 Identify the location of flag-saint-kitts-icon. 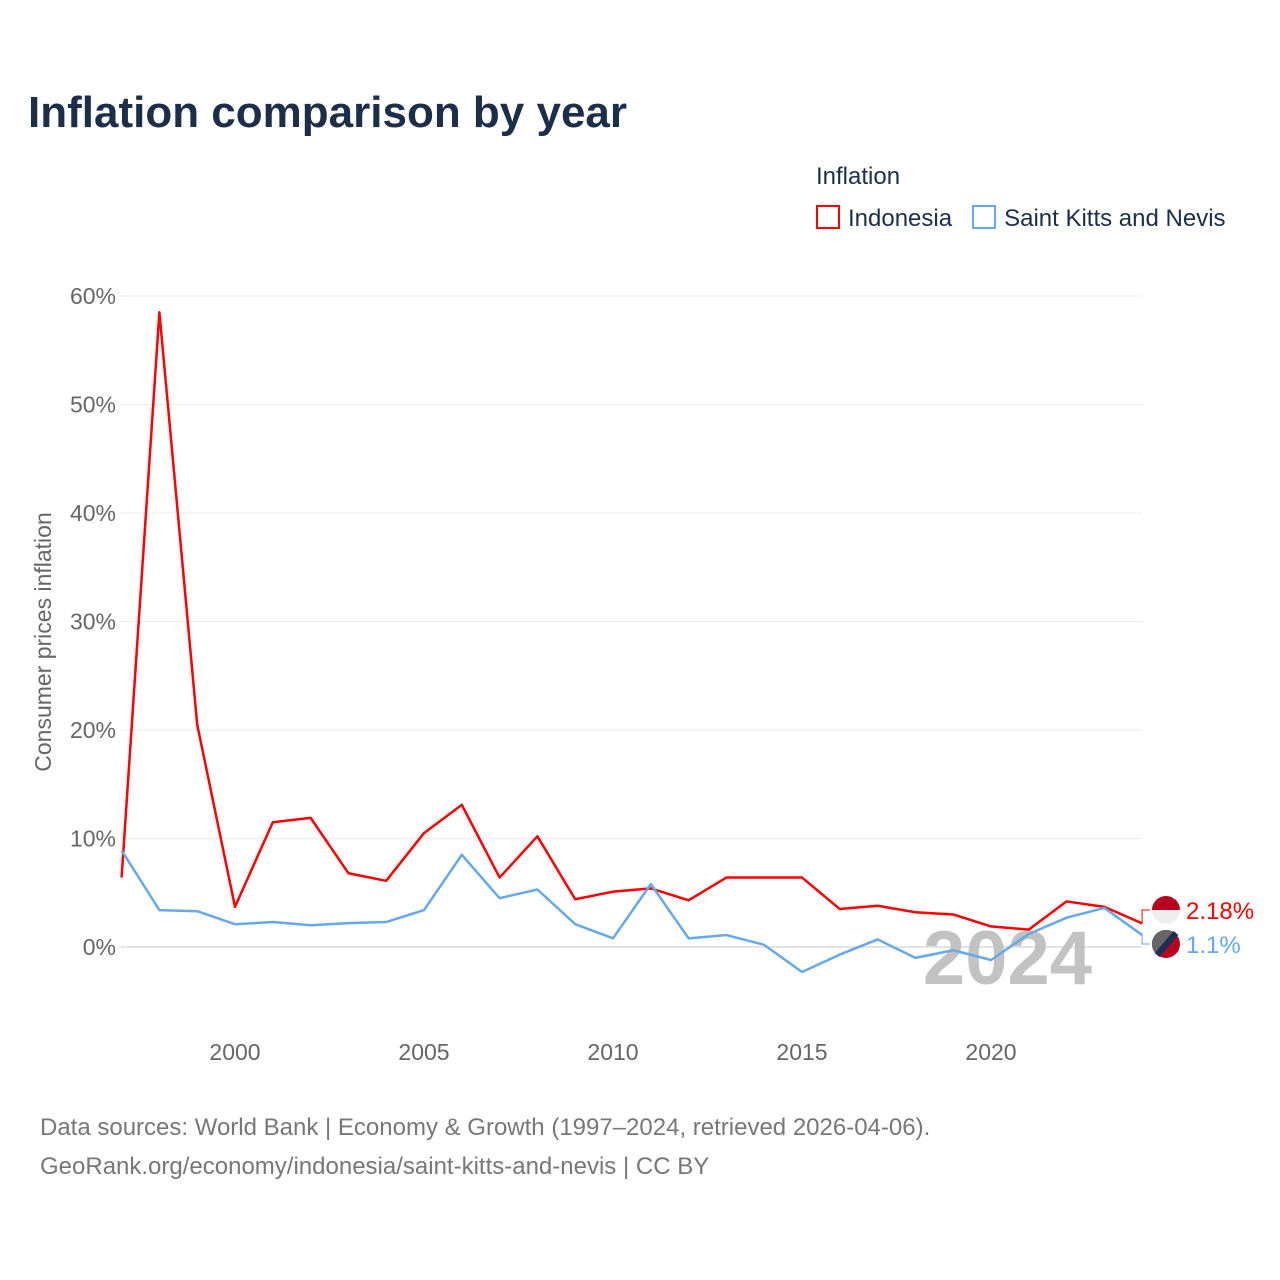
(1166, 944).